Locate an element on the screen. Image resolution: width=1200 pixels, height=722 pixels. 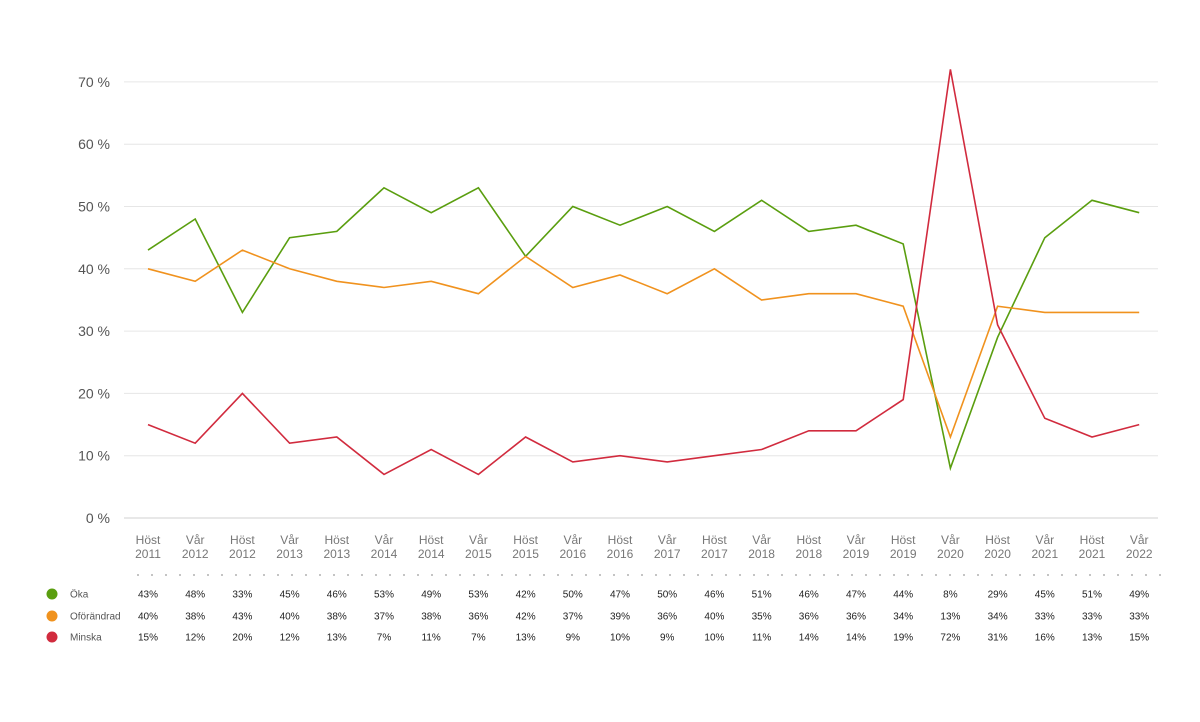
x-tick-label: Höst 2019 is located at coordinates (903, 547).